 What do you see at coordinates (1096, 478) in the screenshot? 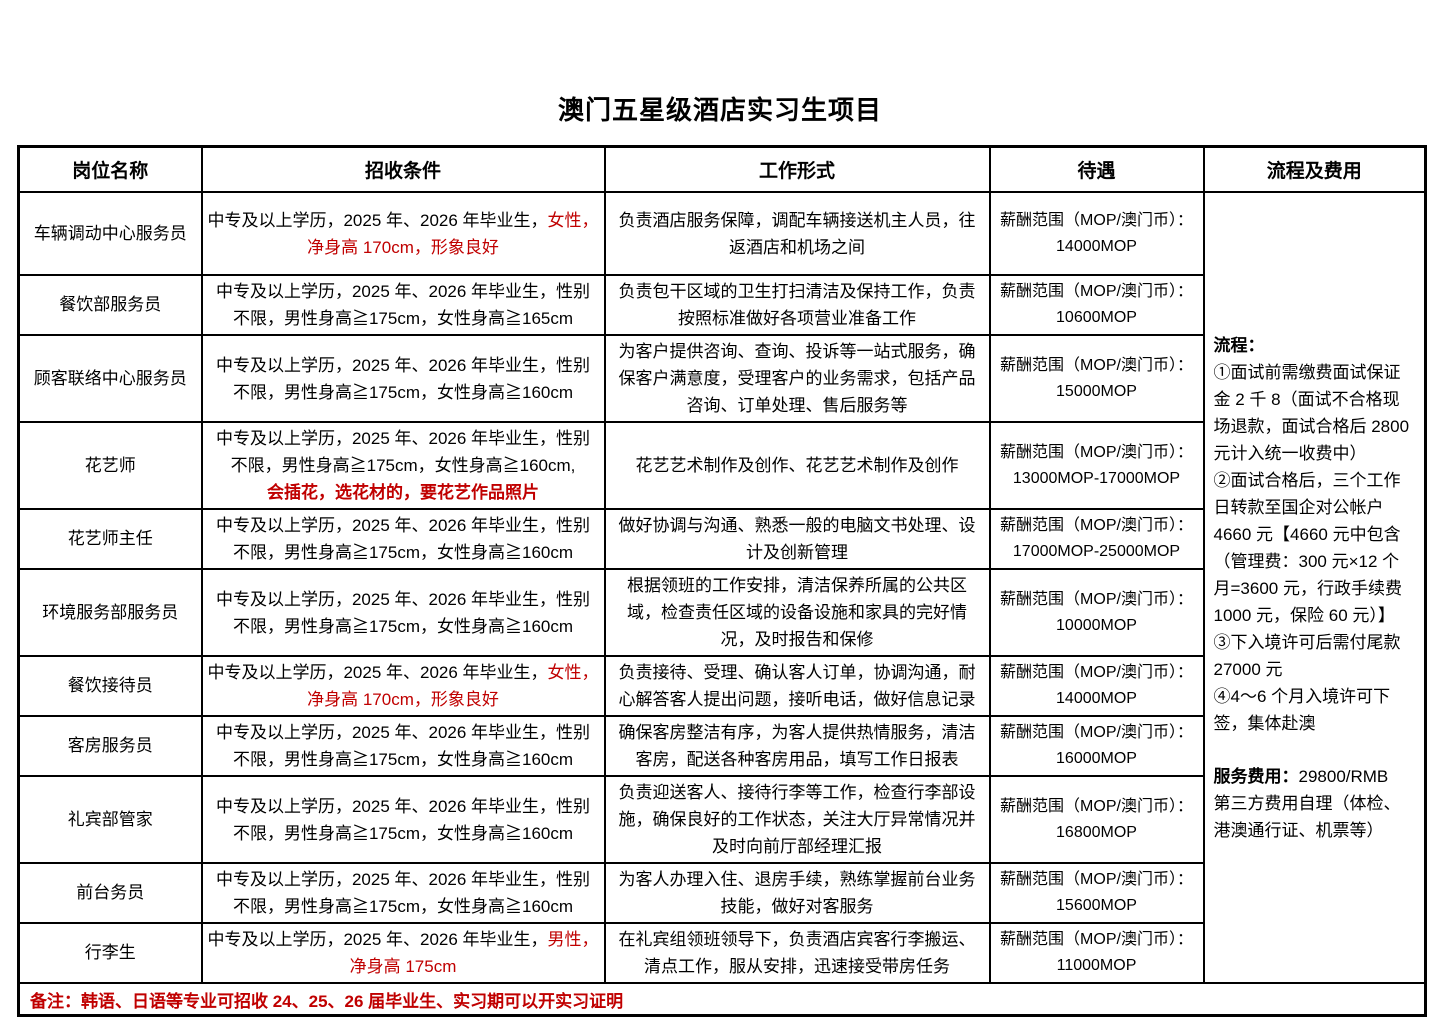
I see `salary-value: 13000MOP-17000MOP` at bounding box center [1096, 478].